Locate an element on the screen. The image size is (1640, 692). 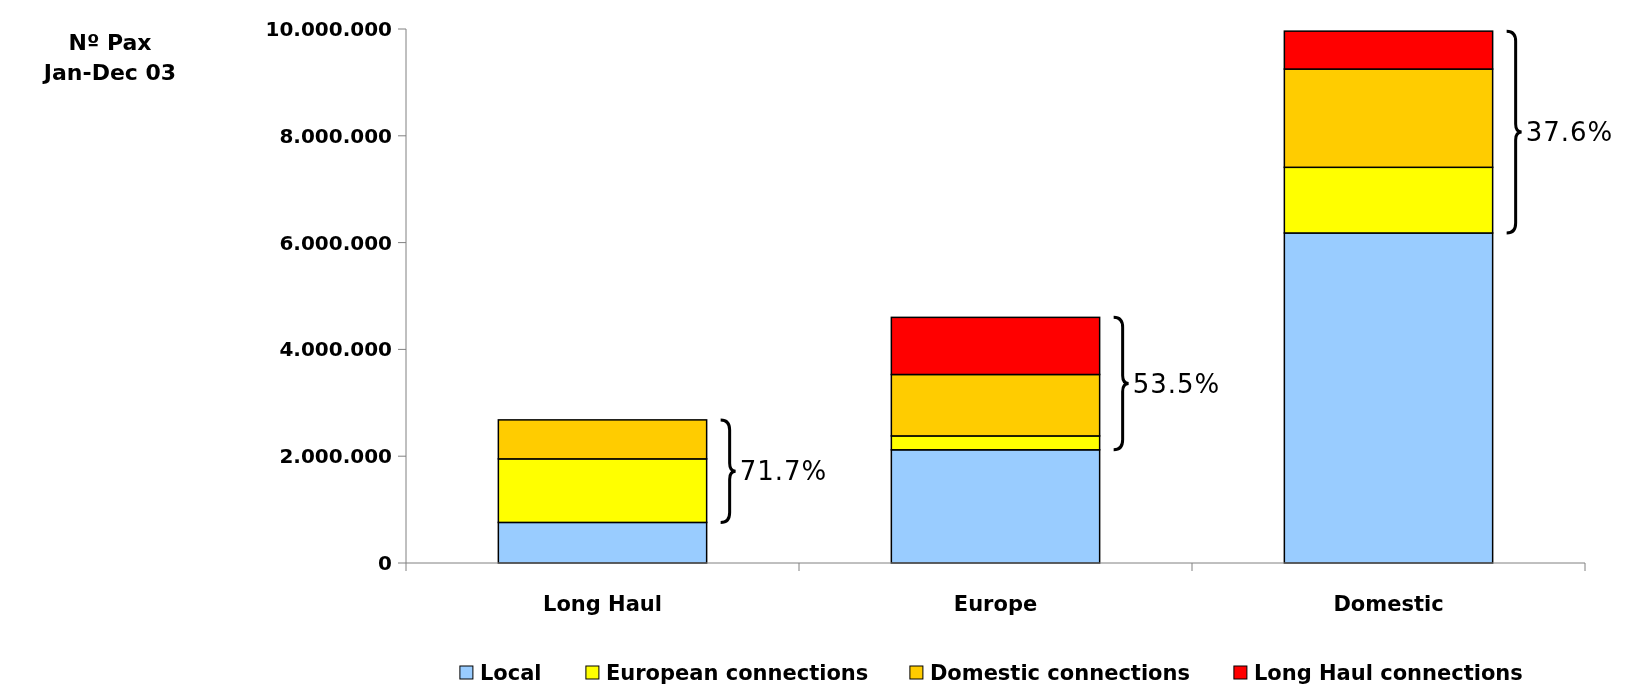
y-tick-label: 10.000.000 is located at coordinates (328, 29).